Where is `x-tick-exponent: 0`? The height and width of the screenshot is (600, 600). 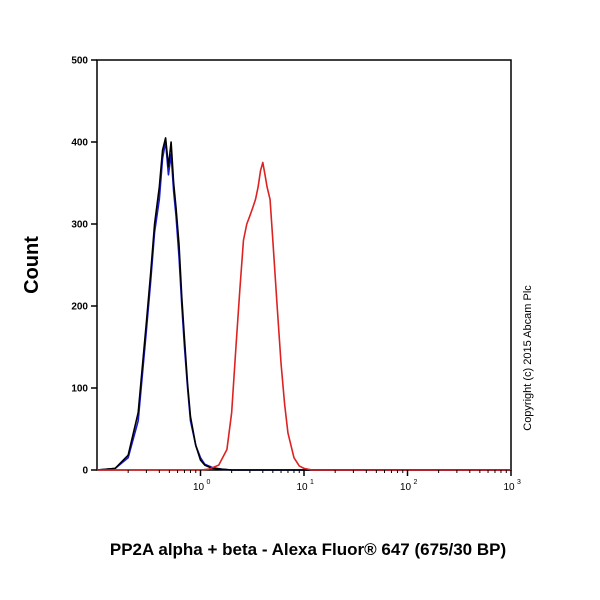 x-tick-exponent: 0 is located at coordinates (209, 482).